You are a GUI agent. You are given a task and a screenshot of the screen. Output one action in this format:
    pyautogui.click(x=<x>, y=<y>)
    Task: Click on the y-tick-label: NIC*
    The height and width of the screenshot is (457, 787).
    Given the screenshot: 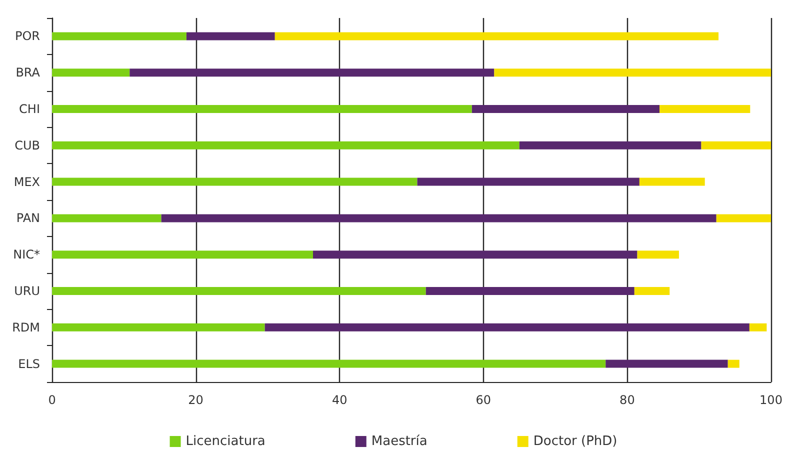 What is the action you would take?
    pyautogui.click(x=26, y=255)
    